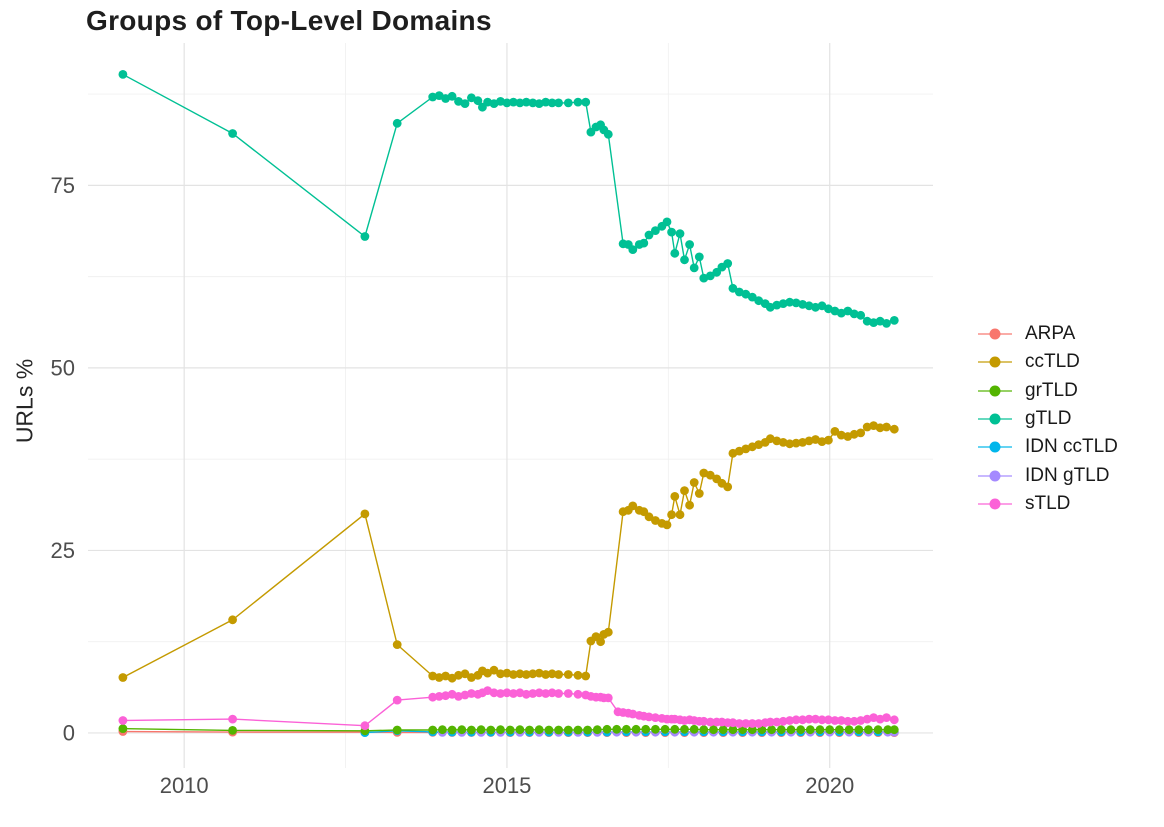  I want to click on legend-item-label: gTLD, so click(1048, 419).